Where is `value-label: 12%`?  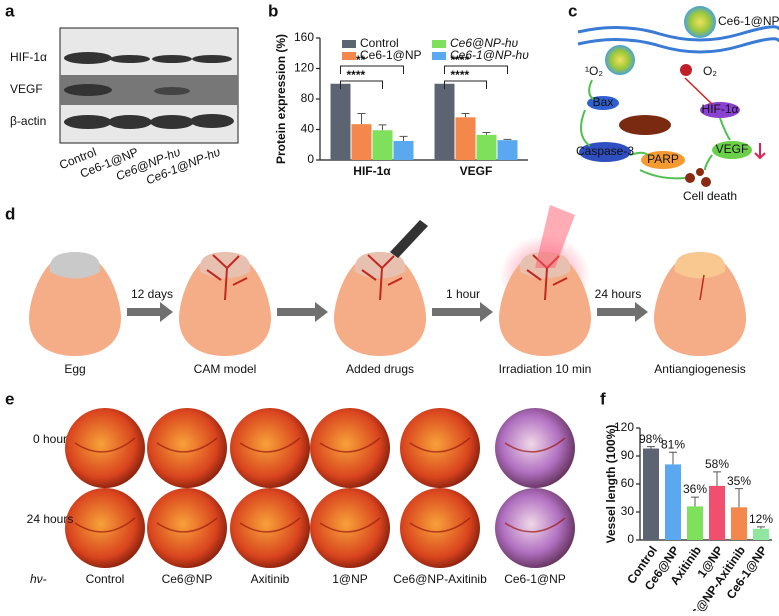 value-label: 12% is located at coordinates (761, 519).